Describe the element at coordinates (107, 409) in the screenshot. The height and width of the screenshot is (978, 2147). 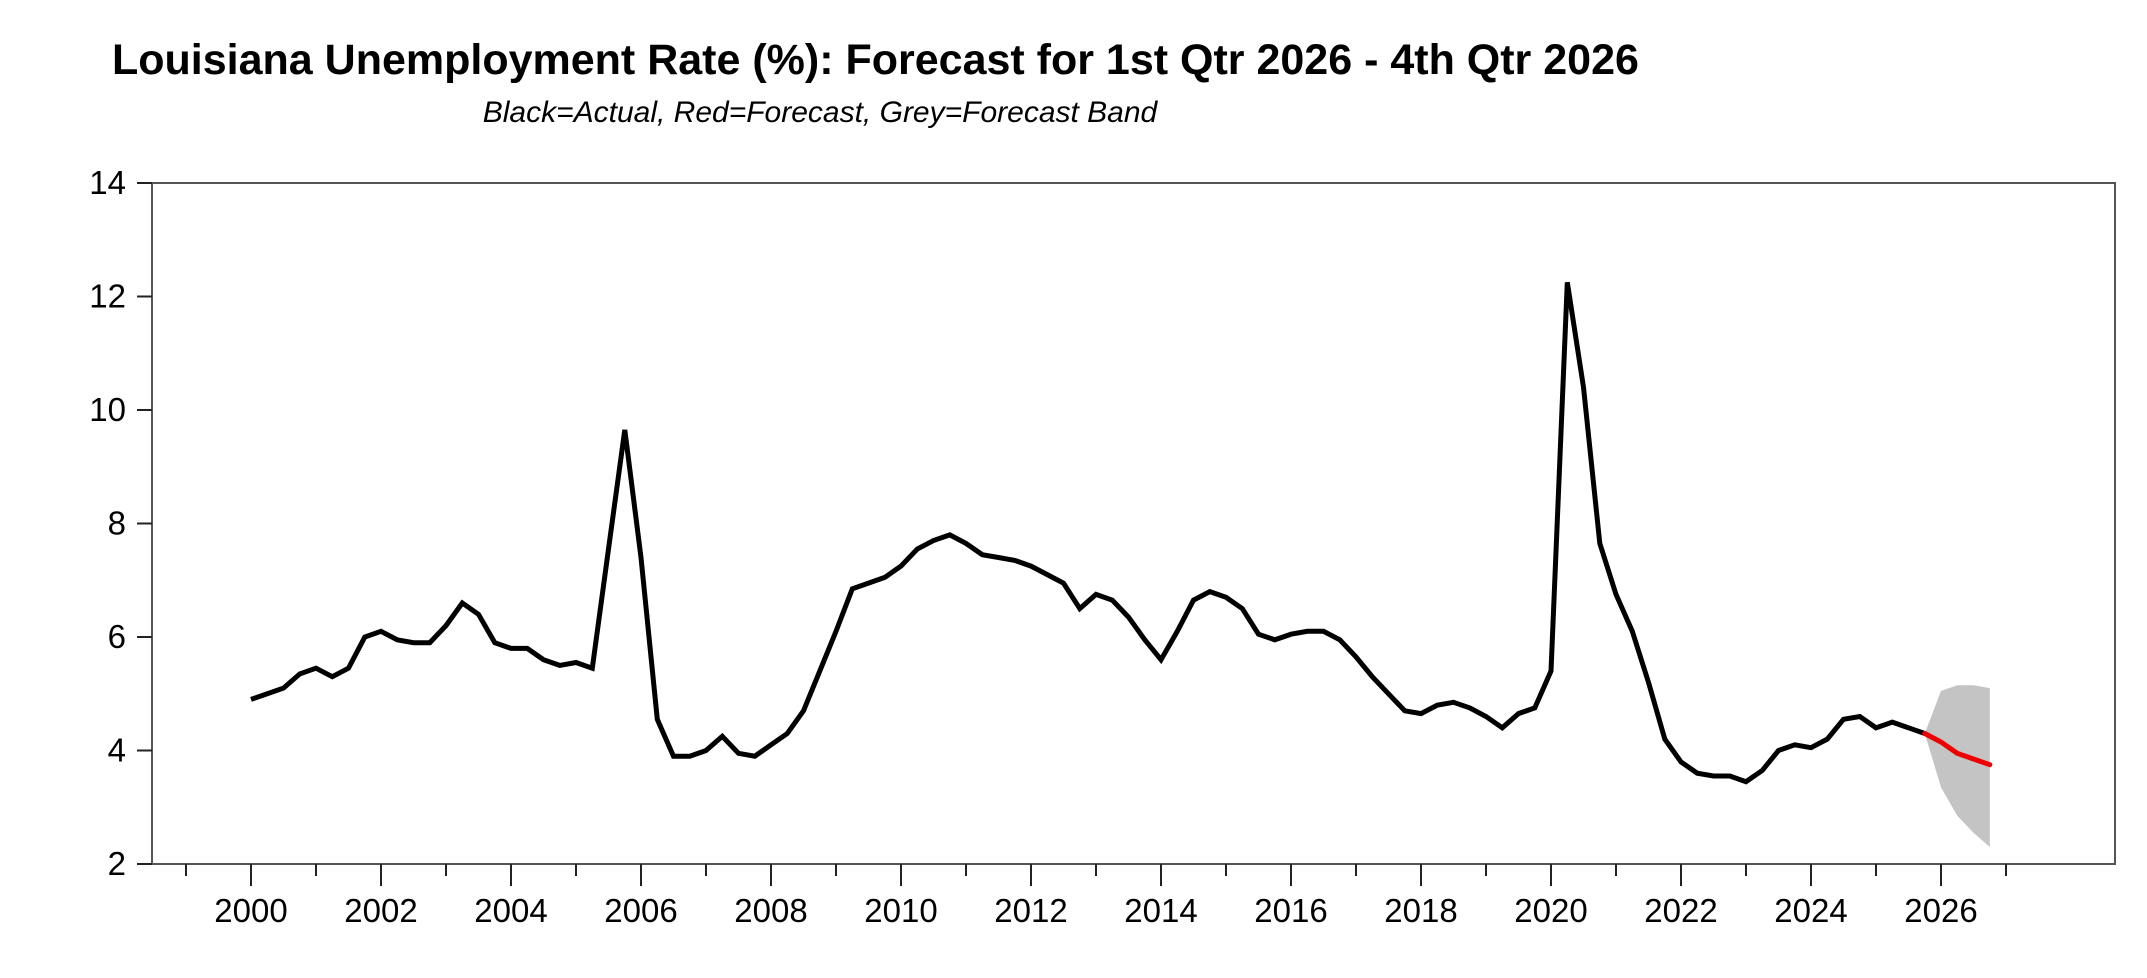
I see `y-tick-label: 10` at that location.